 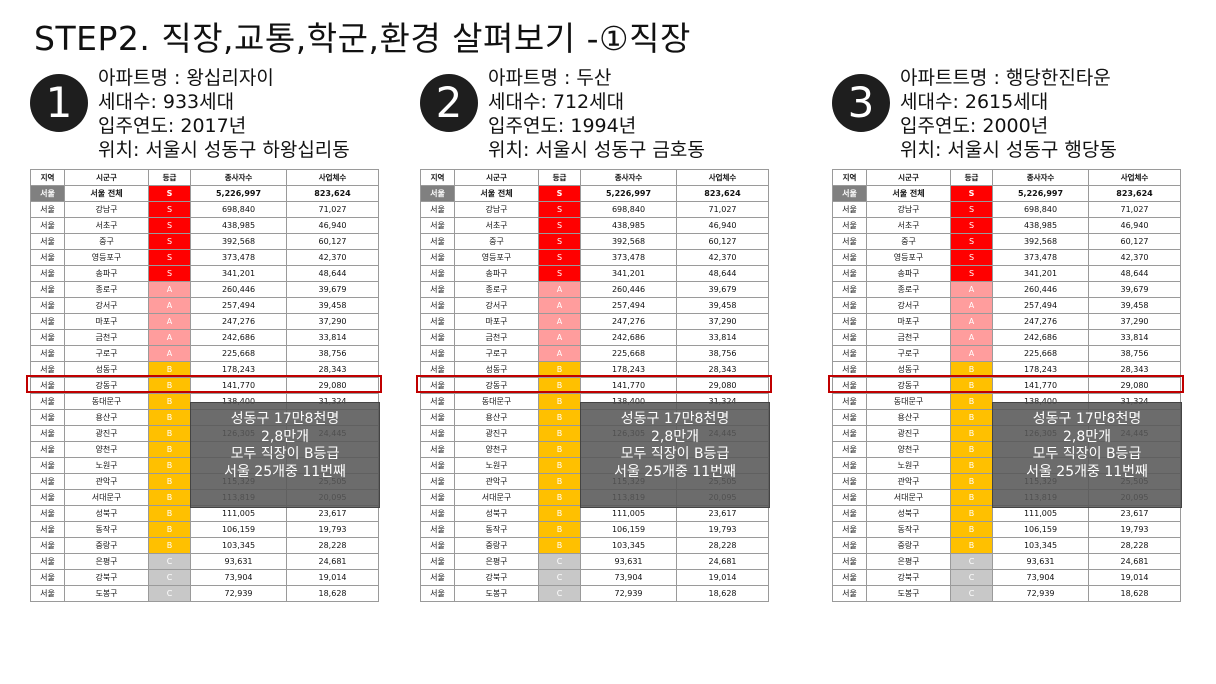 I want to click on cell-businesses: 48,644, so click(x=722, y=273).